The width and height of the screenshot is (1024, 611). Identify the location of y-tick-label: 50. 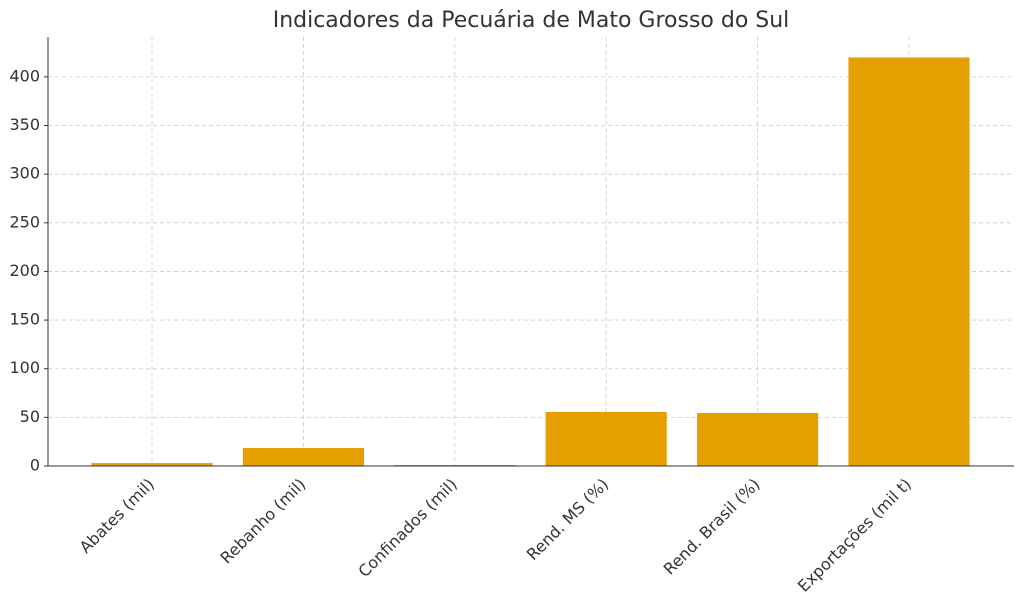
(30, 416).